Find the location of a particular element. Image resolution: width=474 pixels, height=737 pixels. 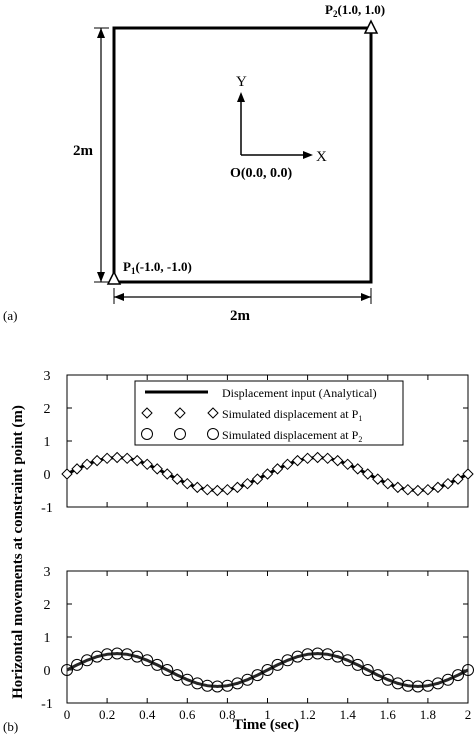

x-axis-label: X is located at coordinates (321, 157).